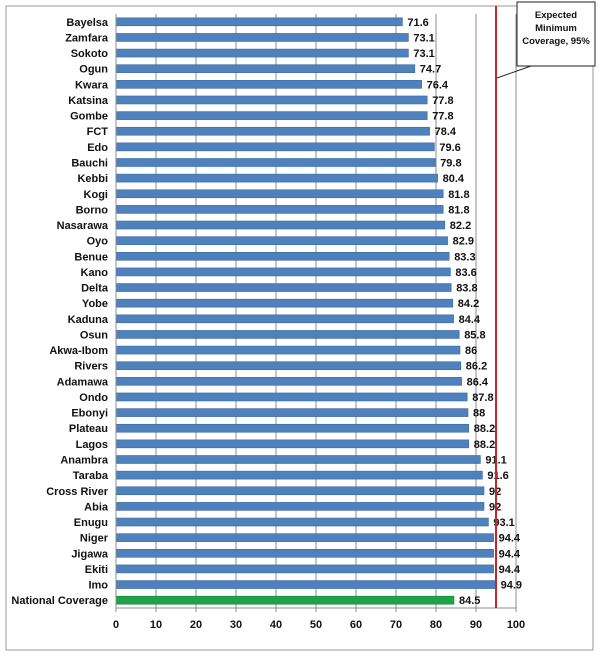 The image size is (600, 656). I want to click on x-tick-label: 0, so click(116, 625).